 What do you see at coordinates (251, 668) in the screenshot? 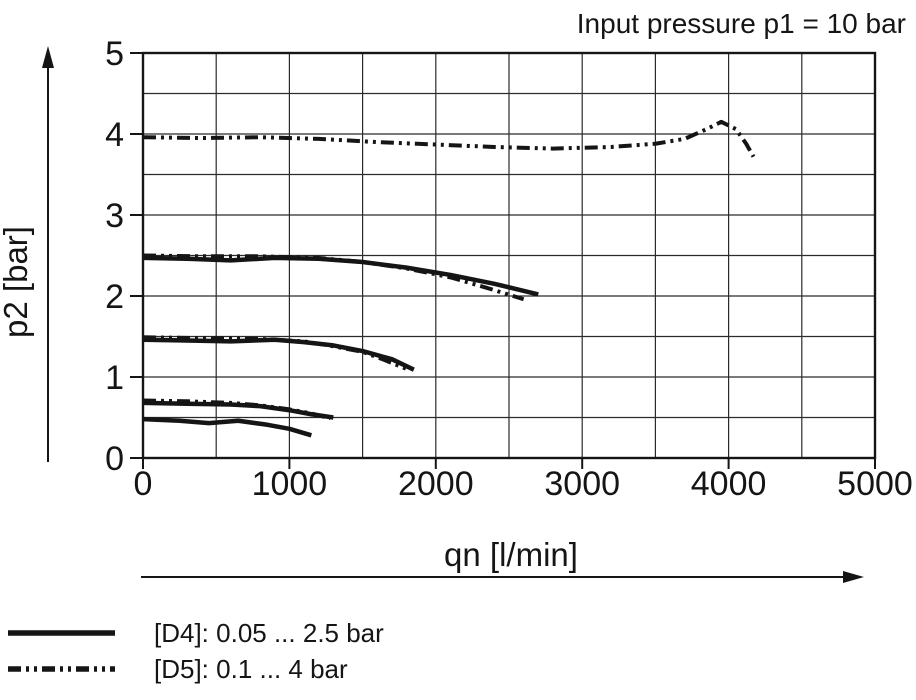
I see `legend-label-d5: [D5]: 0.1 ... 4 bar` at bounding box center [251, 668].